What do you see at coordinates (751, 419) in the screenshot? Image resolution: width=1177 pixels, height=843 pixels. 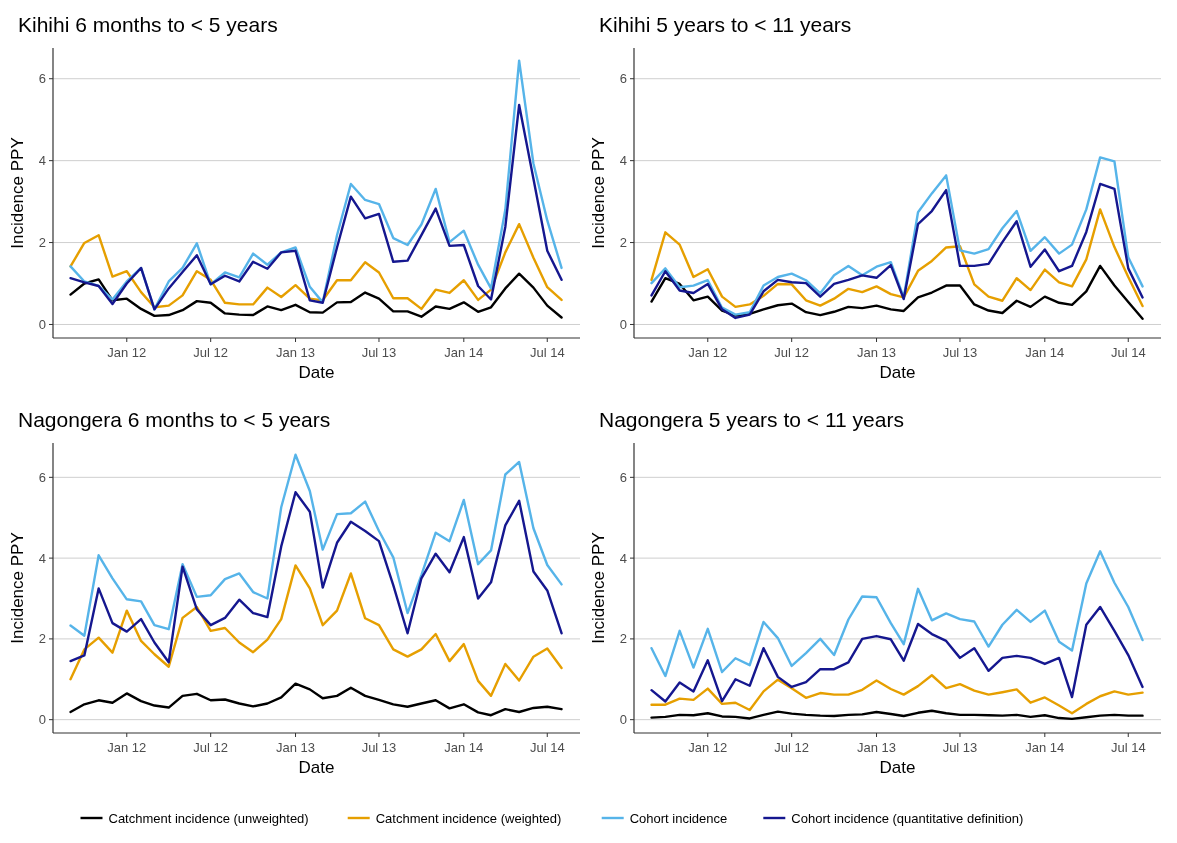 I see `chart-title: Nagongera 5 years to < 11 years` at bounding box center [751, 419].